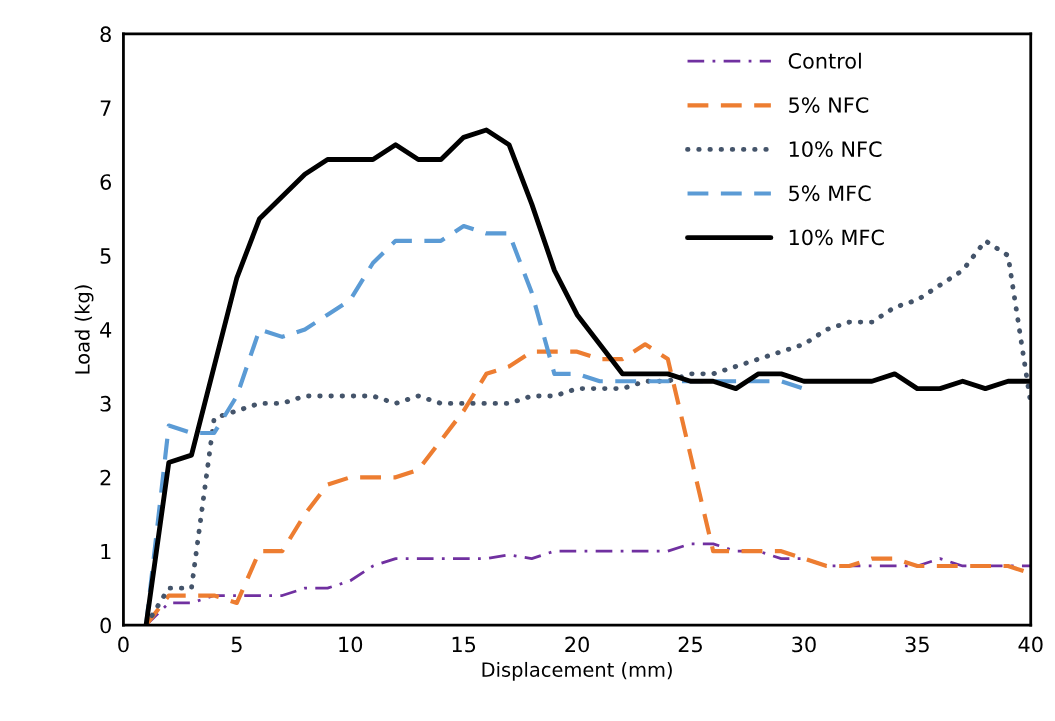 This screenshot has width=1055, height=721. I want to click on y-tick-label: 0, so click(105, 625).